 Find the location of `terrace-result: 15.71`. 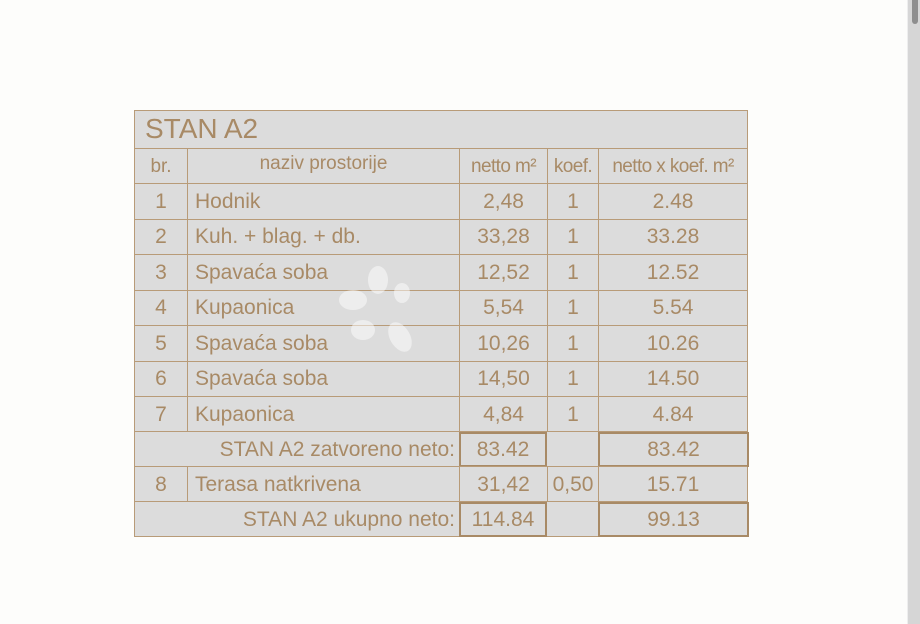

terrace-result: 15.71 is located at coordinates (672, 484).